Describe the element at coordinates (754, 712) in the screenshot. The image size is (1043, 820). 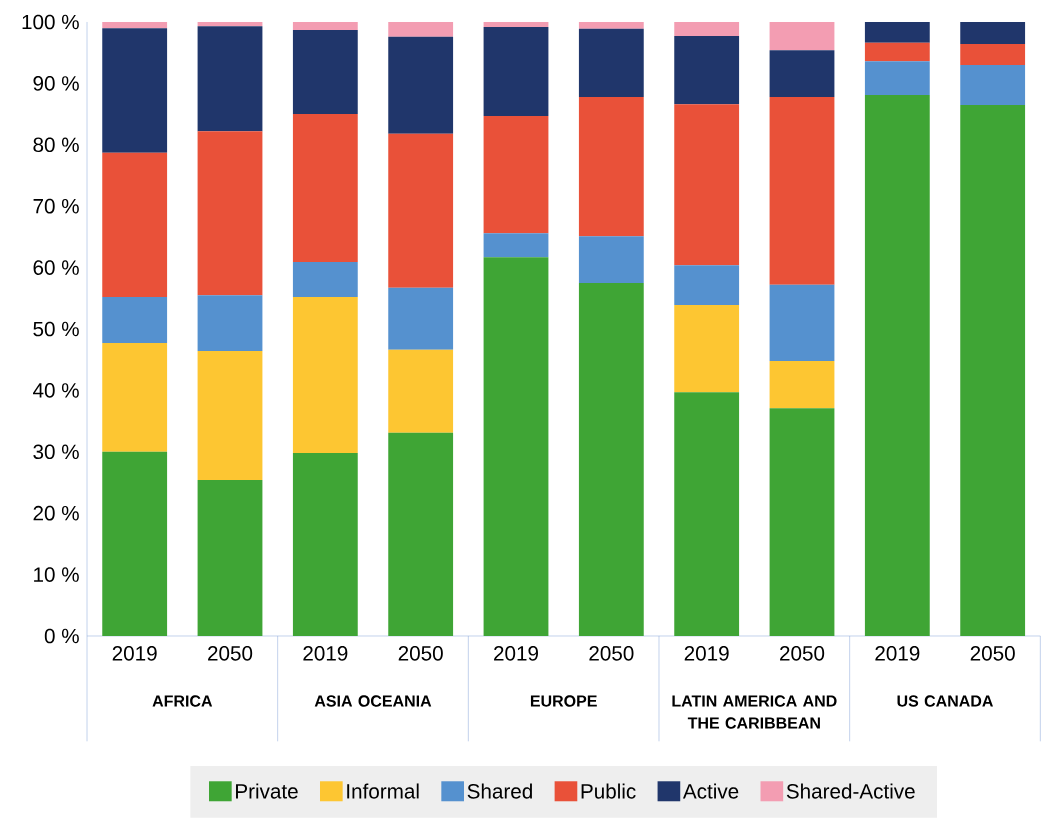
I see `text: LATIN AMERICA AND THE CARIBBEAN` at that location.